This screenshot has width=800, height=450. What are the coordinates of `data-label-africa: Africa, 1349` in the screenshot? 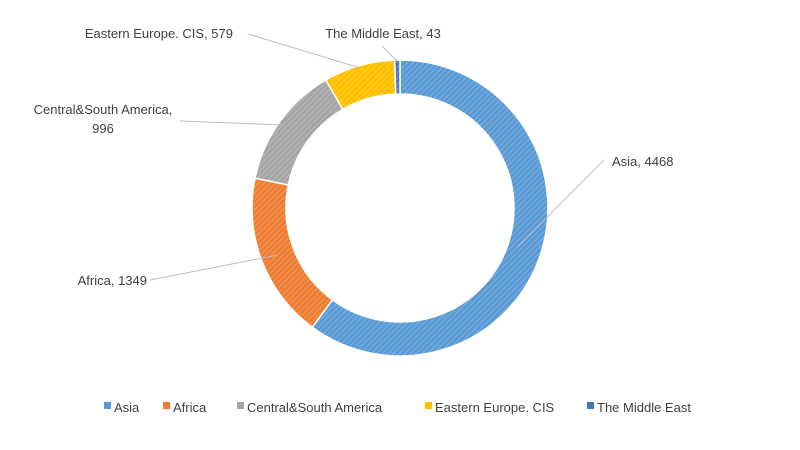 It's located at (112, 280).